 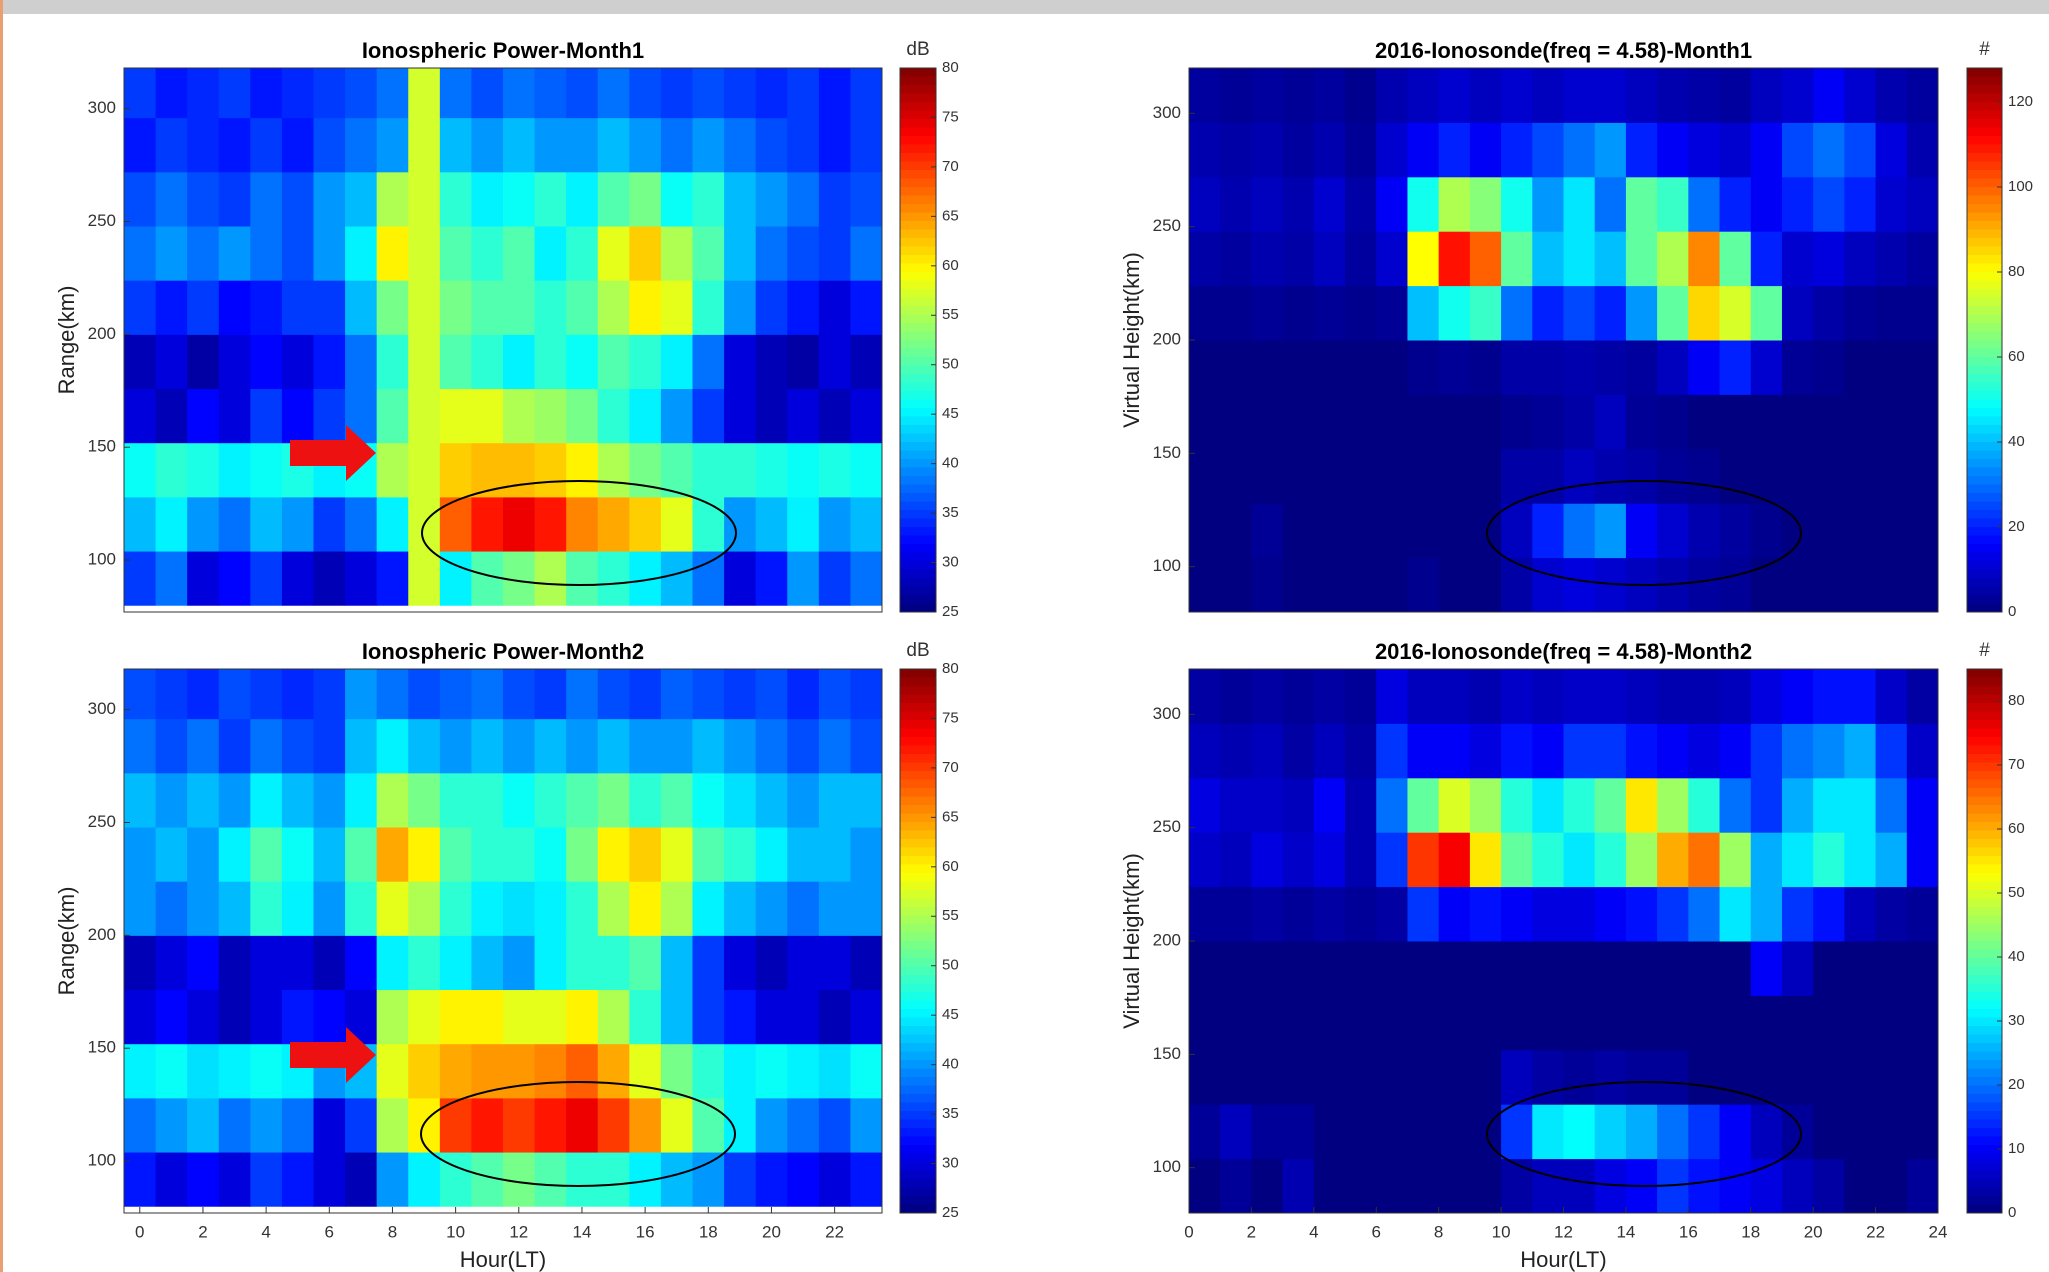 I want to click on ellipse, so click(x=1644, y=533).